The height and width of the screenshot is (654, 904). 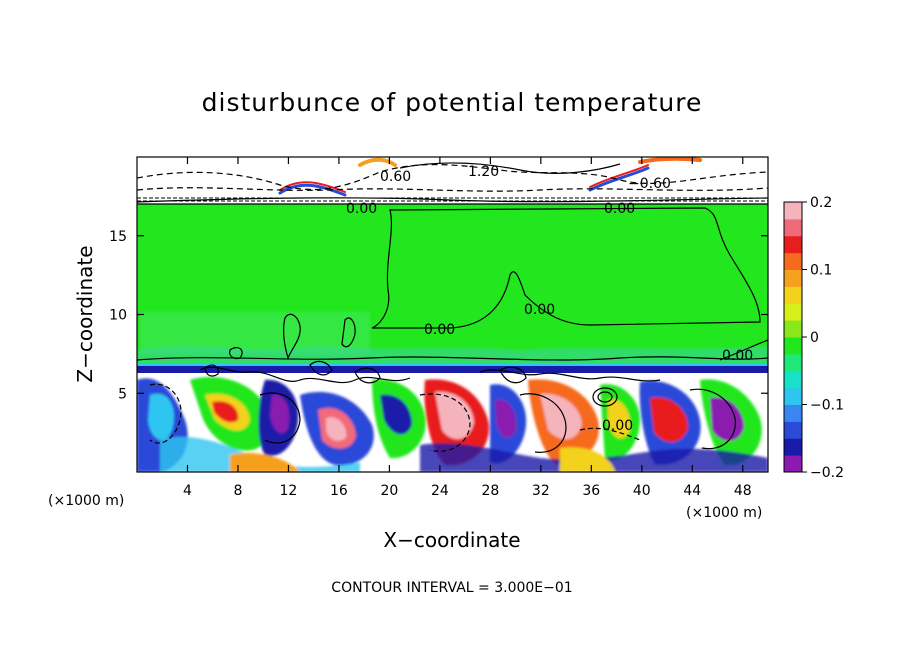 I want to click on turbulent-layer, so click(x=452, y=424).